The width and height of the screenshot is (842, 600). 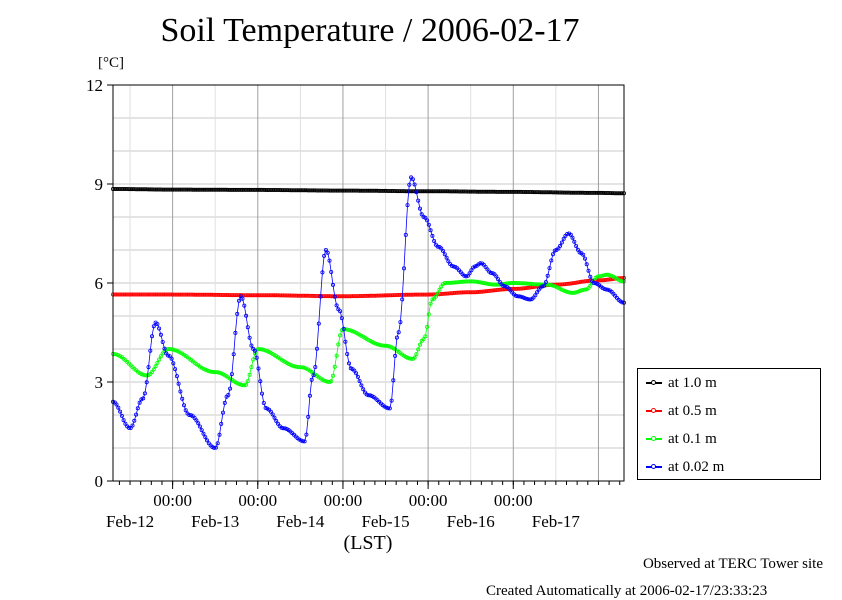 I want to click on legend-swatch-0-5m, so click(x=654, y=410).